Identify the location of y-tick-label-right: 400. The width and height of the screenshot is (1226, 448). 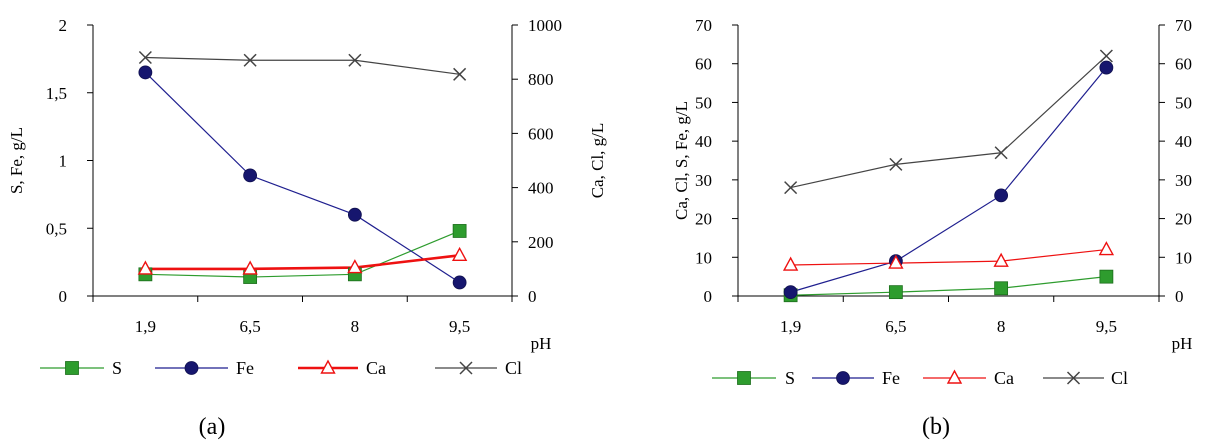
(541, 188).